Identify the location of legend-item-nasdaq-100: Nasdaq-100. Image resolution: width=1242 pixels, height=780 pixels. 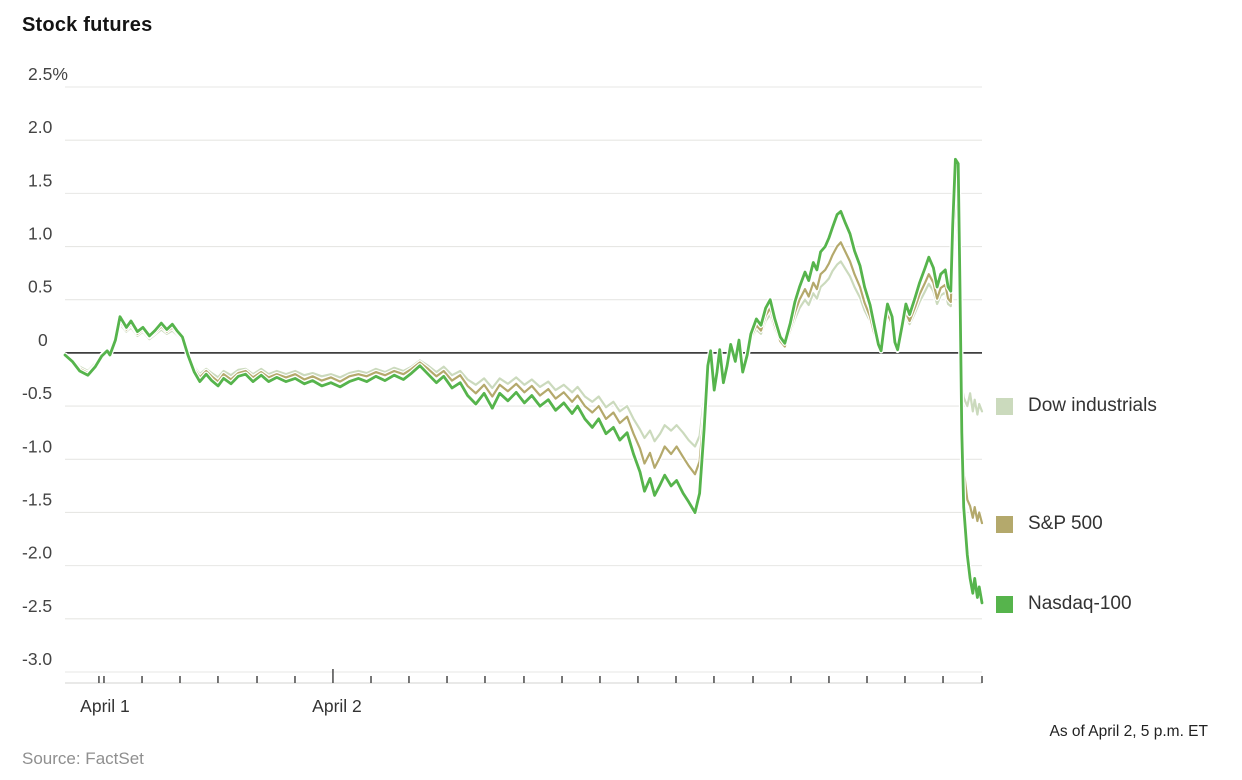
(1064, 603).